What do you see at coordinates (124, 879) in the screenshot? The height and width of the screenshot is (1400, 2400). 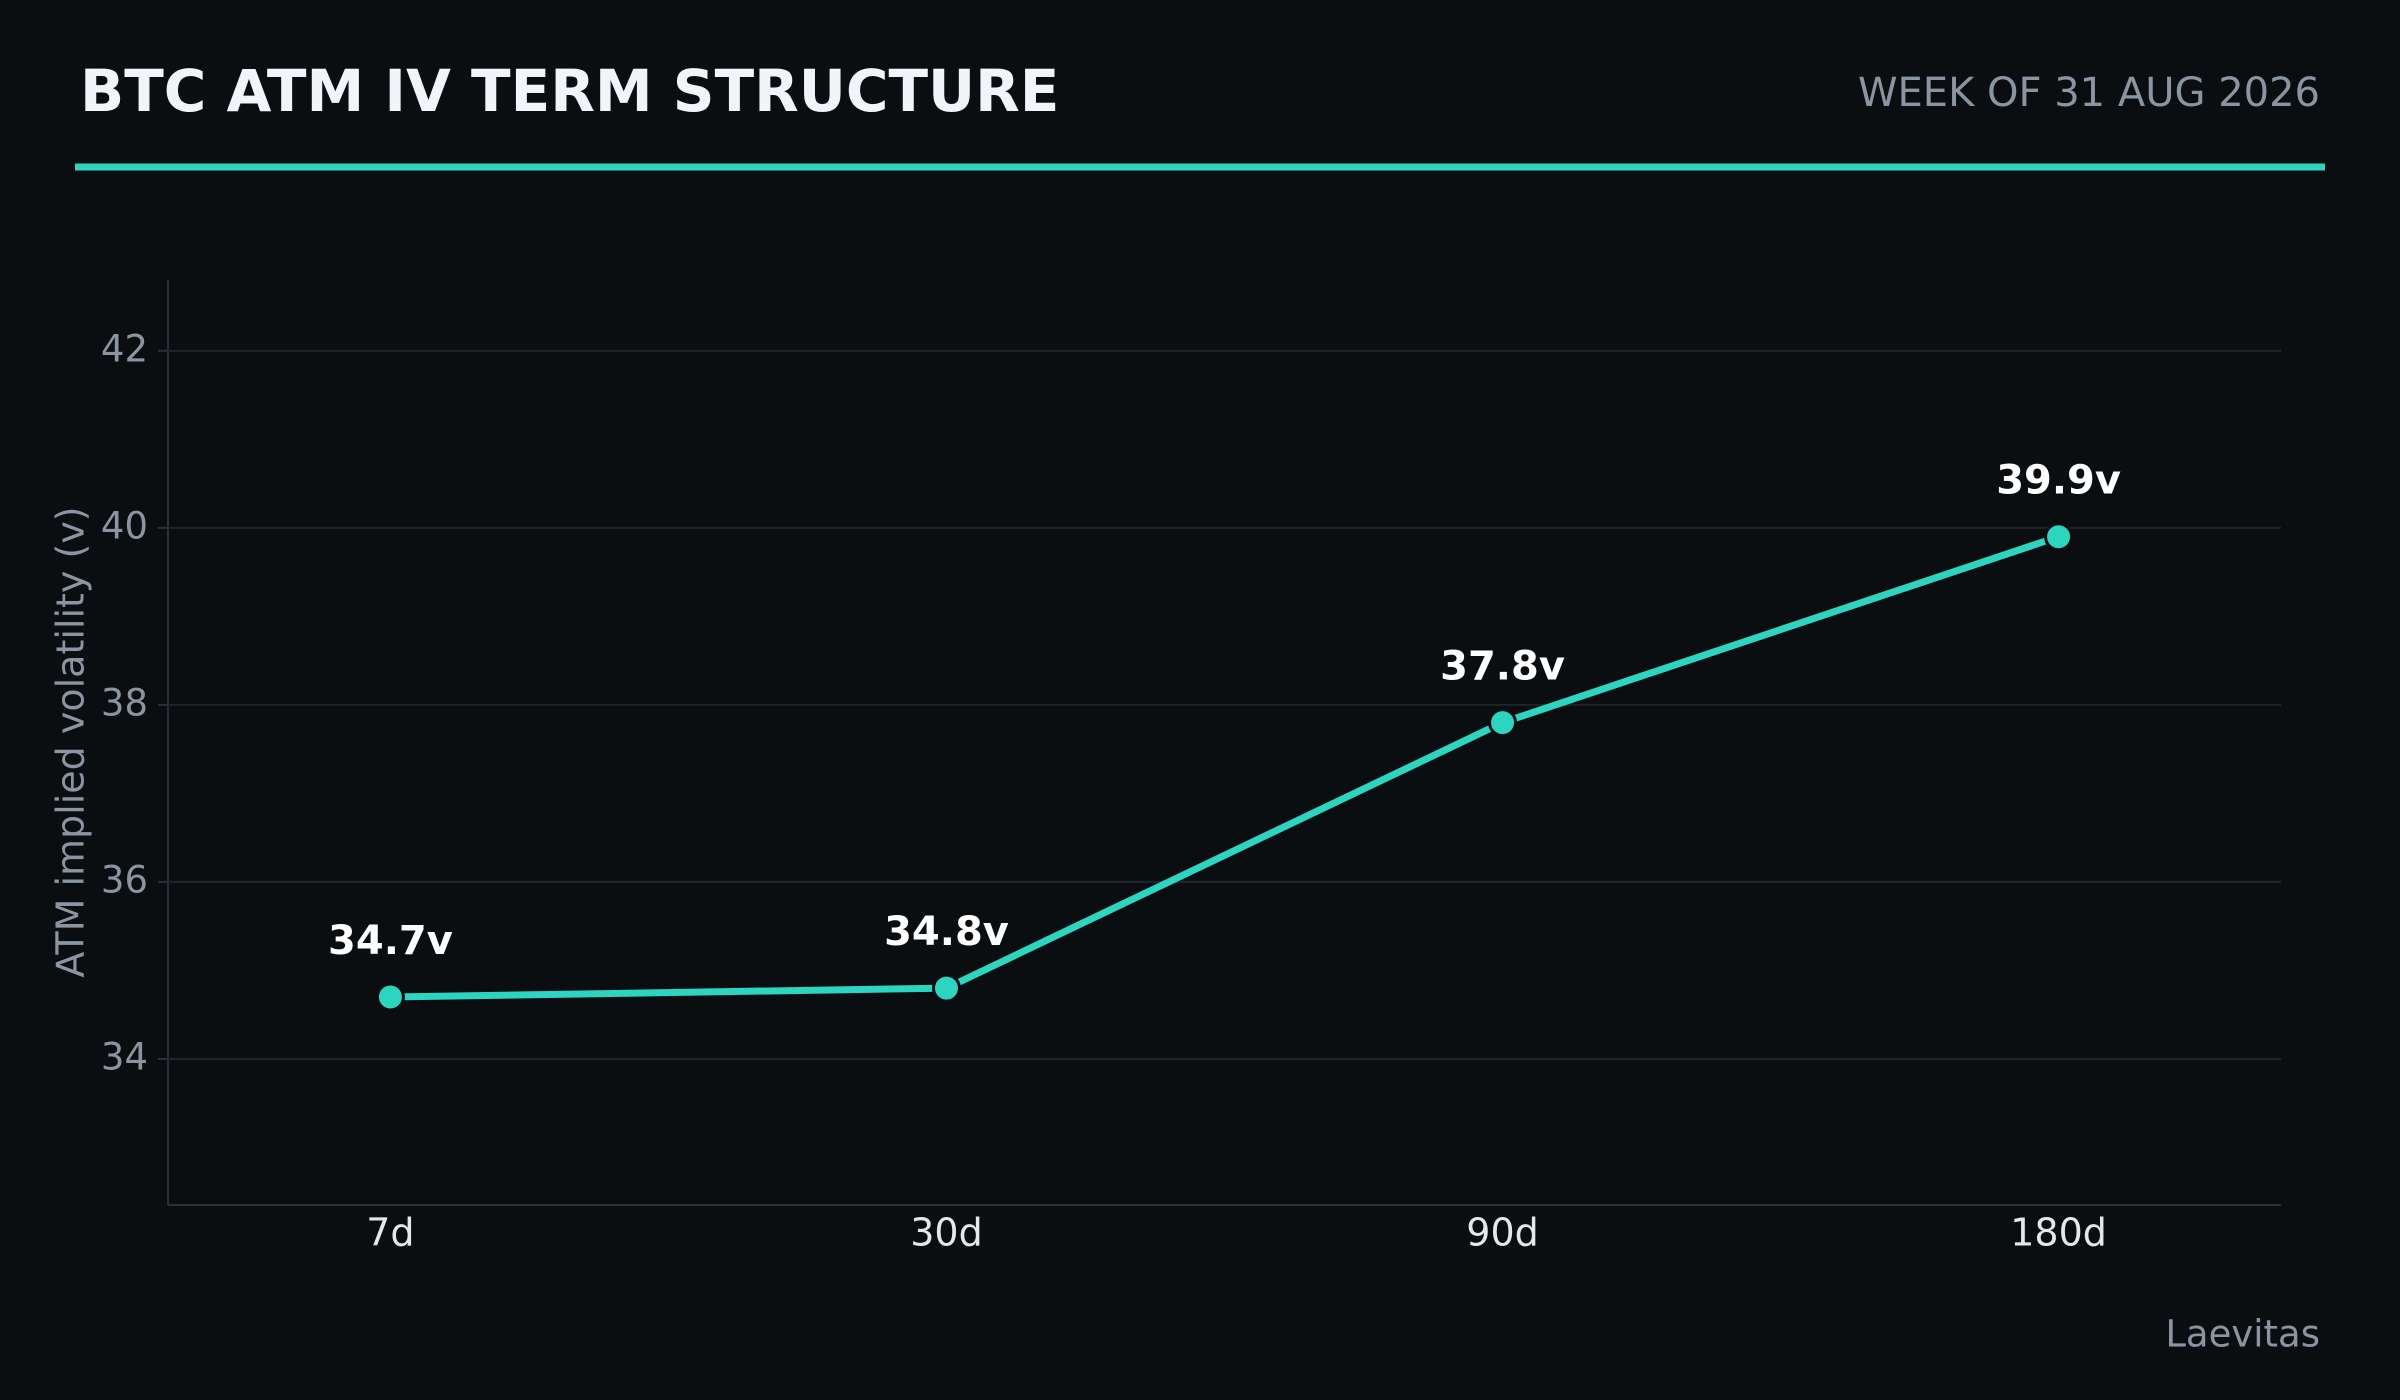 I see `y-tick-label: 36` at bounding box center [124, 879].